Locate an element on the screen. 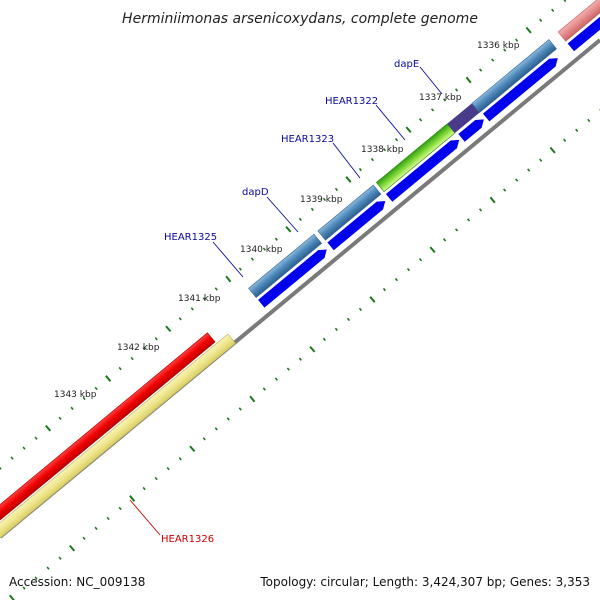  gene-bar-dape is located at coordinates (514, 76).